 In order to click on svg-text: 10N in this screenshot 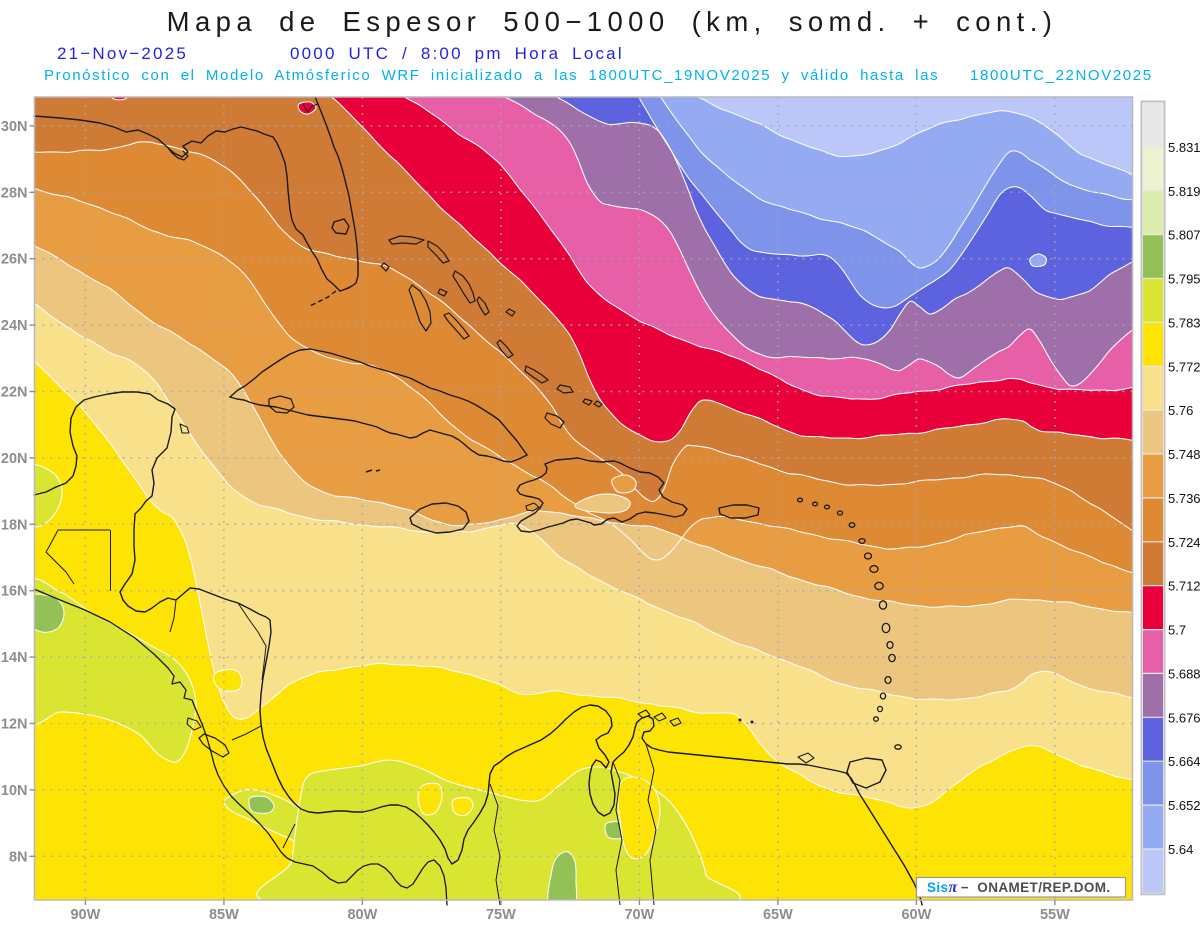, I will do `click(14, 791)`.